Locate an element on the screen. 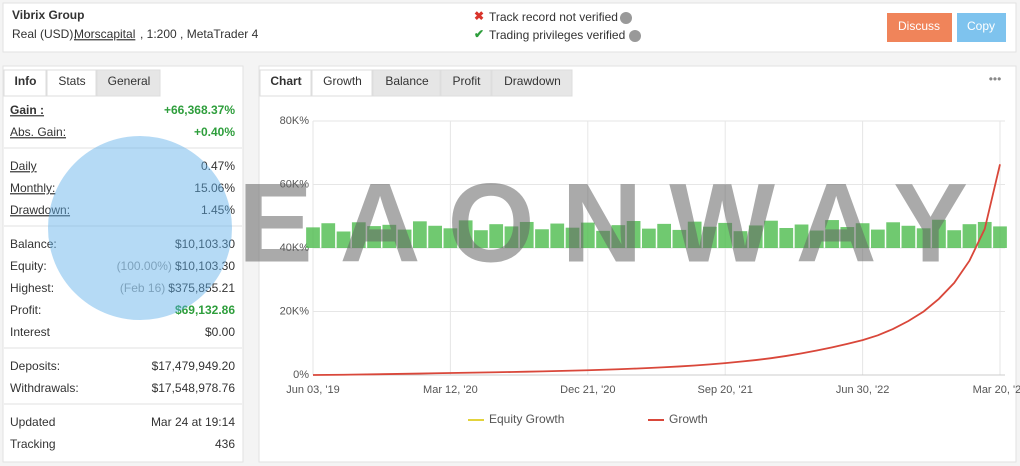  tab-label: Growth is located at coordinates (342, 81).